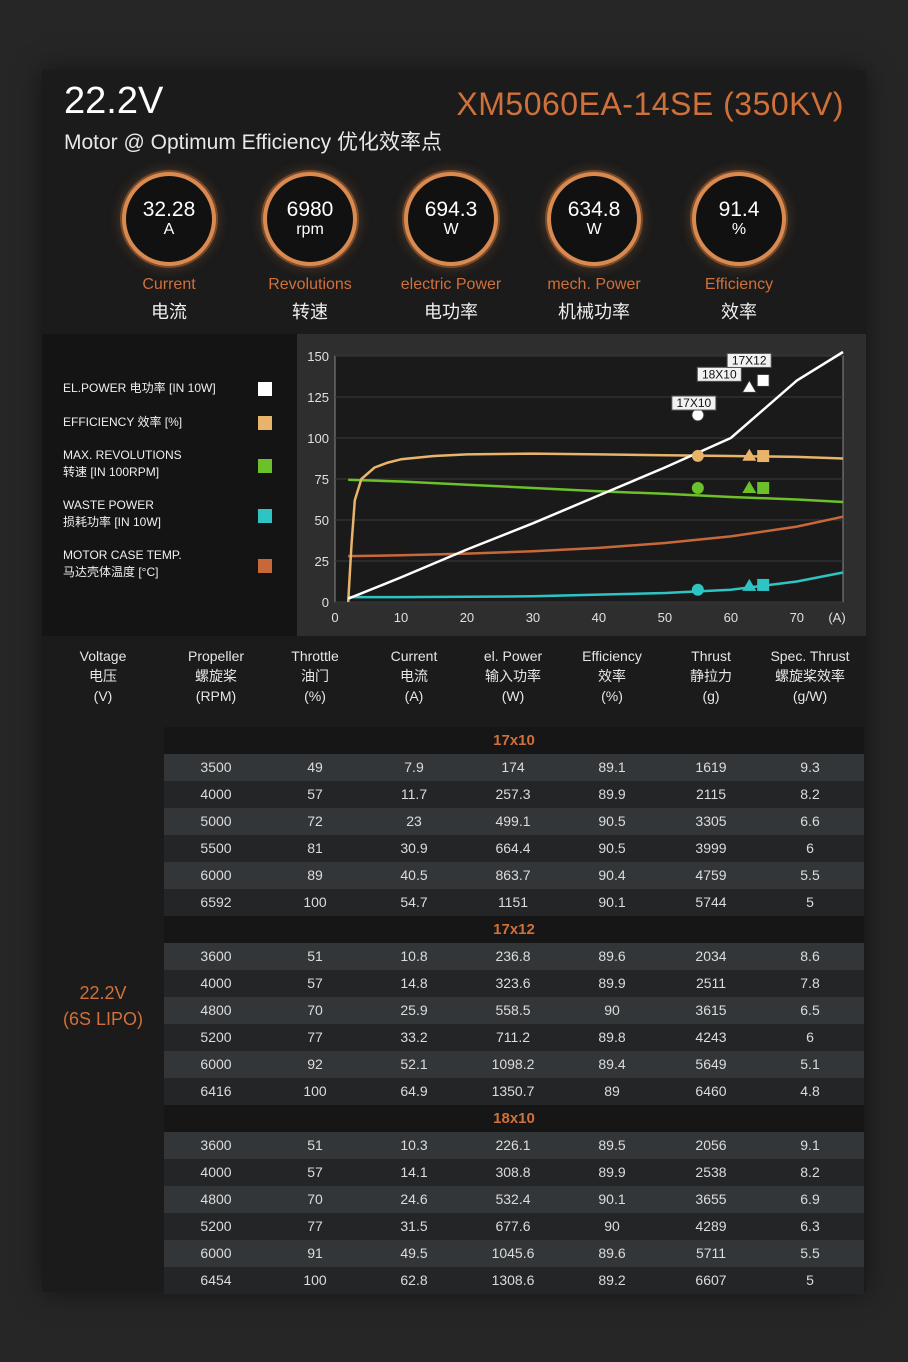 This screenshot has width=908, height=1362. What do you see at coordinates (315, 676) in the screenshot?
I see `table-header: Throttle 油门 (%)` at bounding box center [315, 676].